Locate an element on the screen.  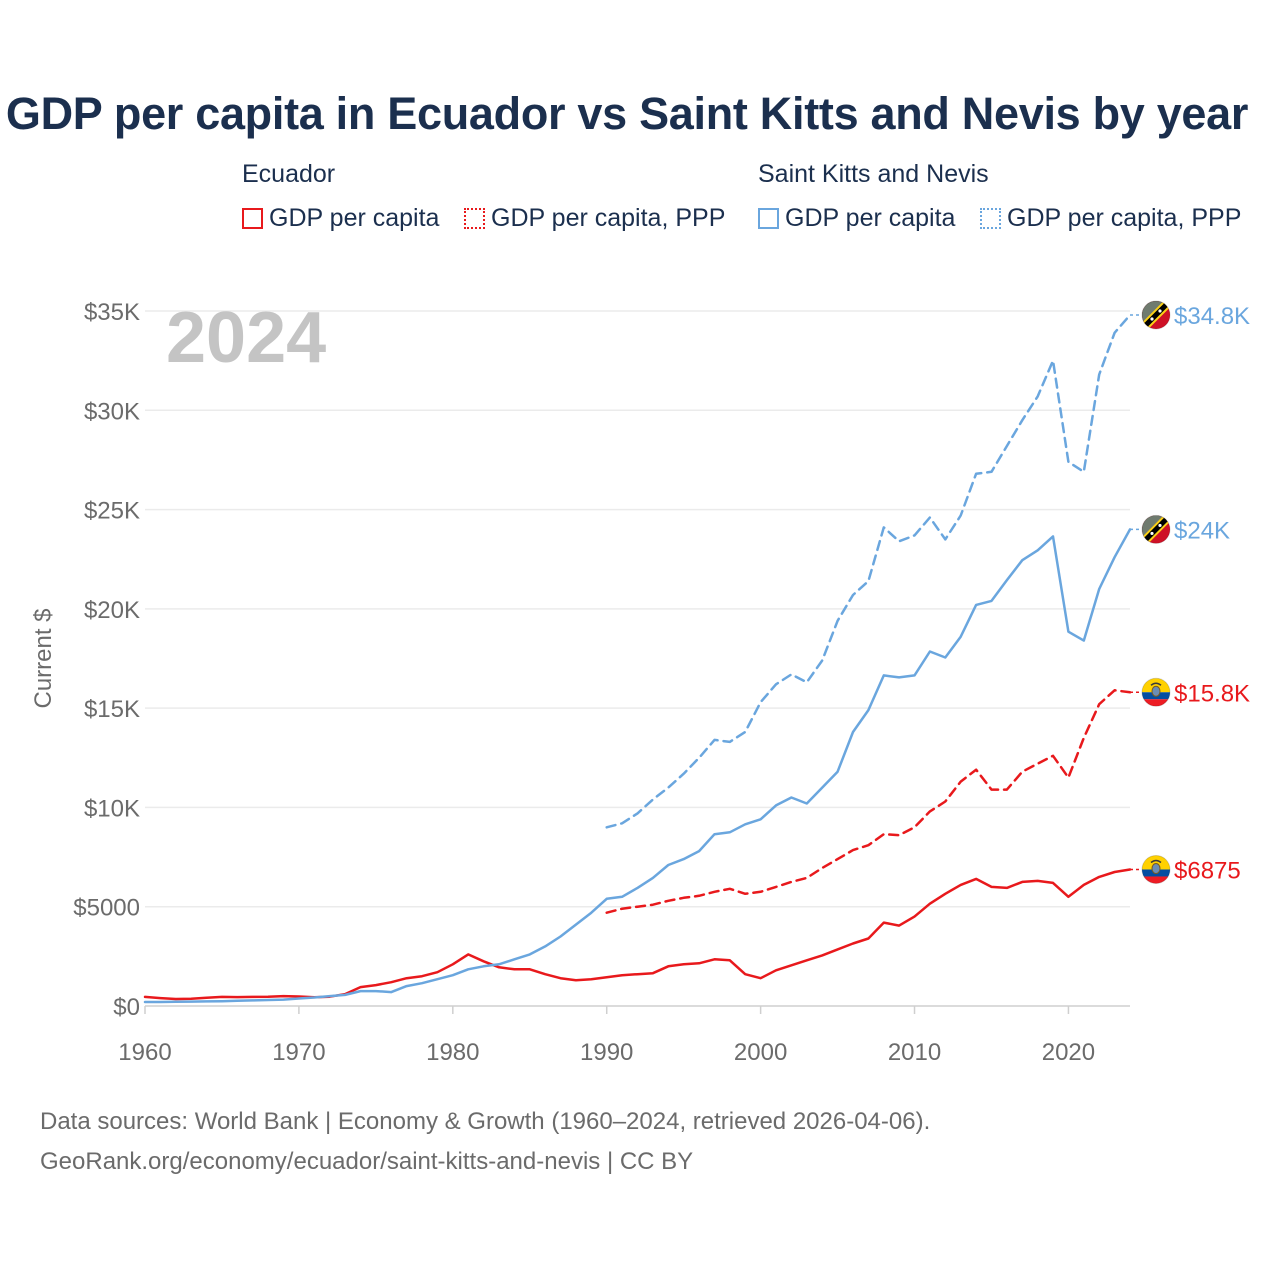
end-value-label: $24K is located at coordinates (1202, 530).